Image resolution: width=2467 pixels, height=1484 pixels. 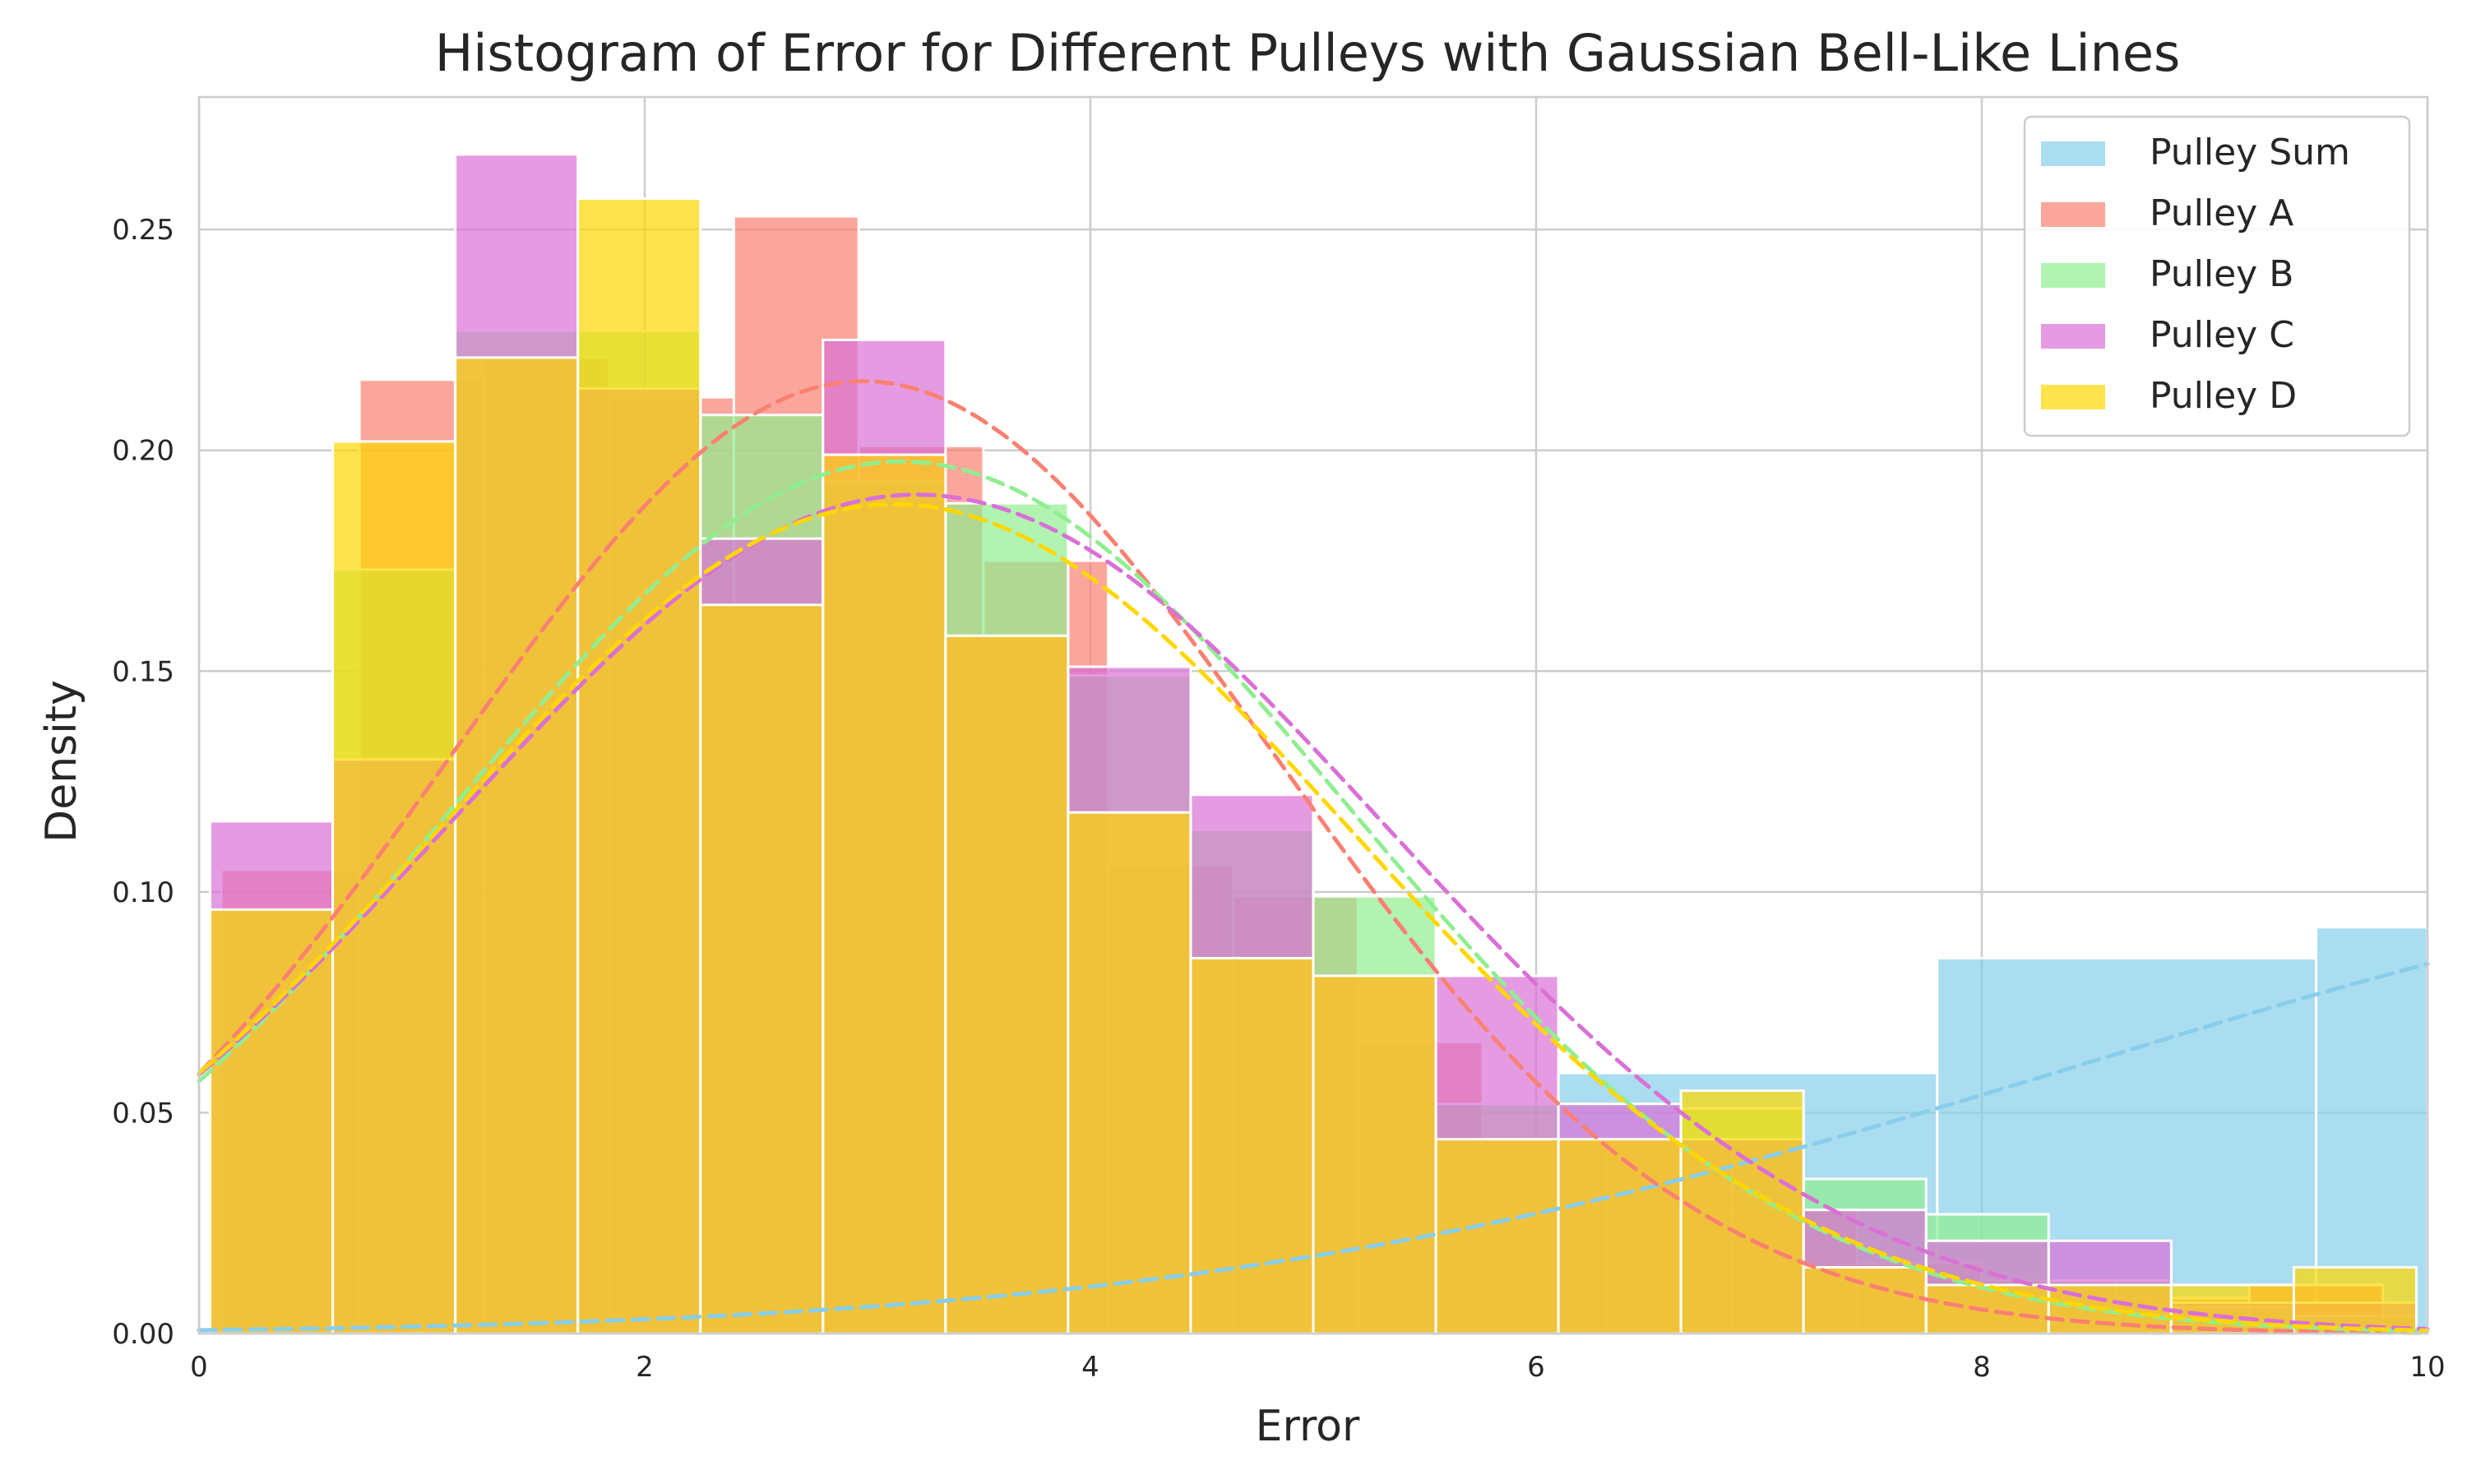 I want to click on x-tick-label: 10, so click(x=2427, y=1368).